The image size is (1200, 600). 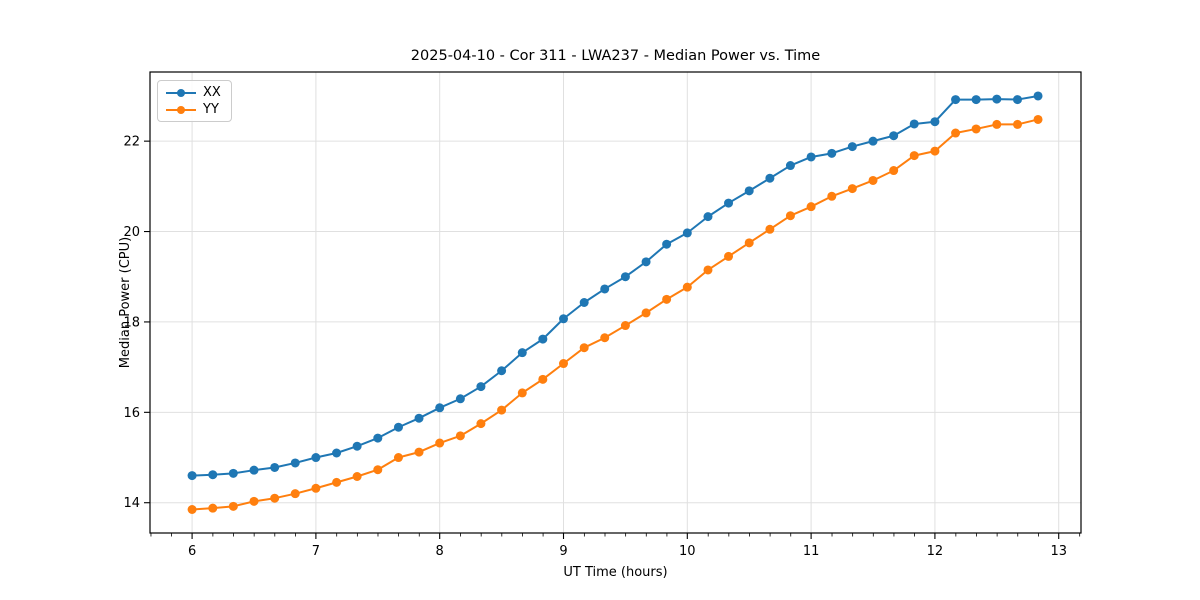 What do you see at coordinates (194, 101) in the screenshot?
I see `legend: XX YY` at bounding box center [194, 101].